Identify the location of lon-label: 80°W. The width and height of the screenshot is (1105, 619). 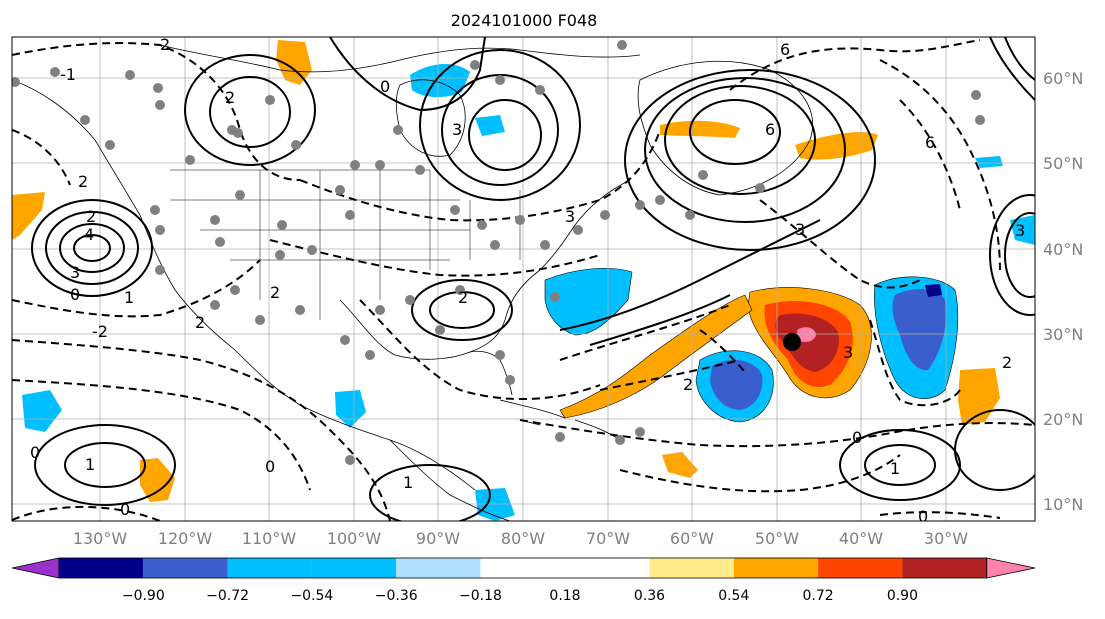
(523, 538).